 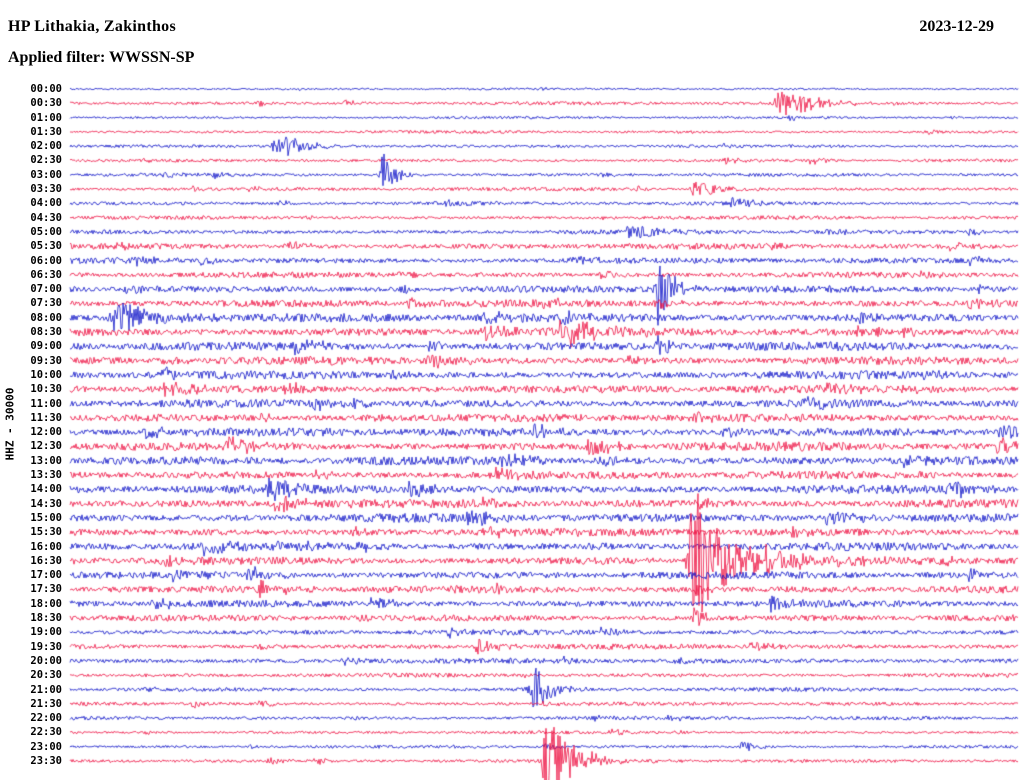 What do you see at coordinates (46, 603) in the screenshot?
I see `time-label: 18:00` at bounding box center [46, 603].